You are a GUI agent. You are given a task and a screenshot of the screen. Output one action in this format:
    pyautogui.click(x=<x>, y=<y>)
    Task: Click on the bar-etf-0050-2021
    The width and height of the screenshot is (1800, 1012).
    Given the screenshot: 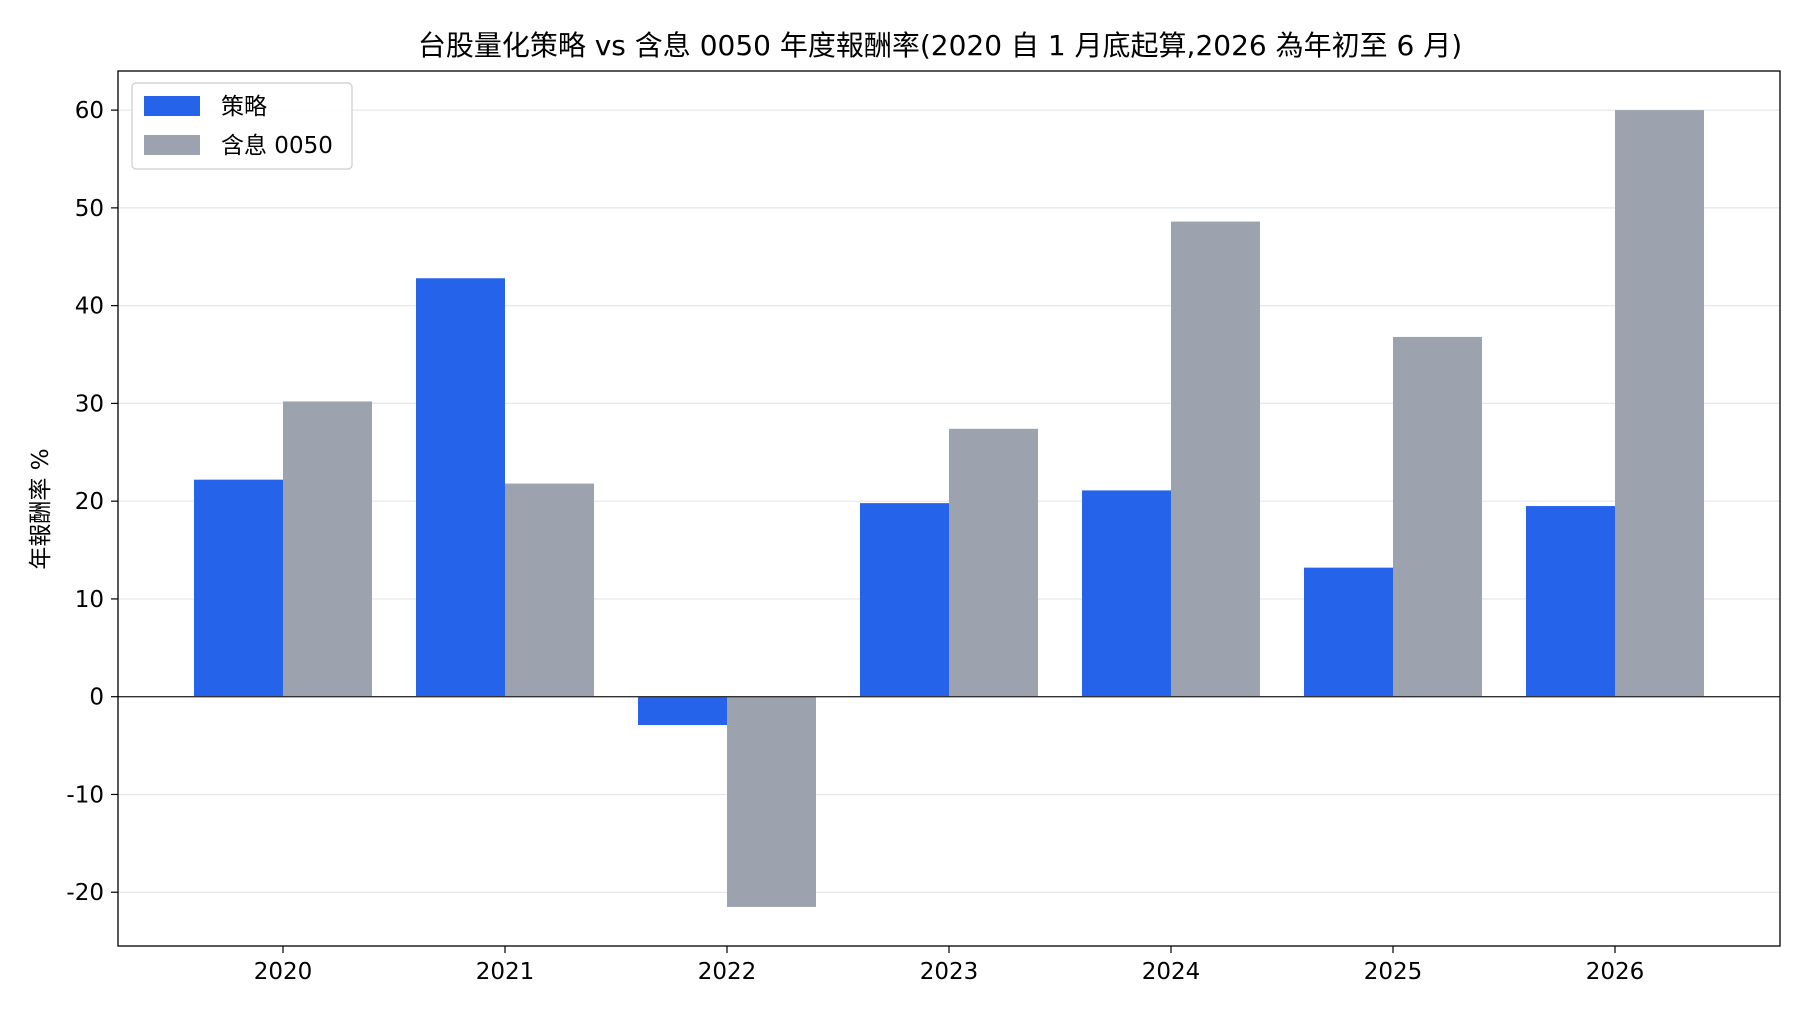 What is the action you would take?
    pyautogui.click(x=549, y=590)
    